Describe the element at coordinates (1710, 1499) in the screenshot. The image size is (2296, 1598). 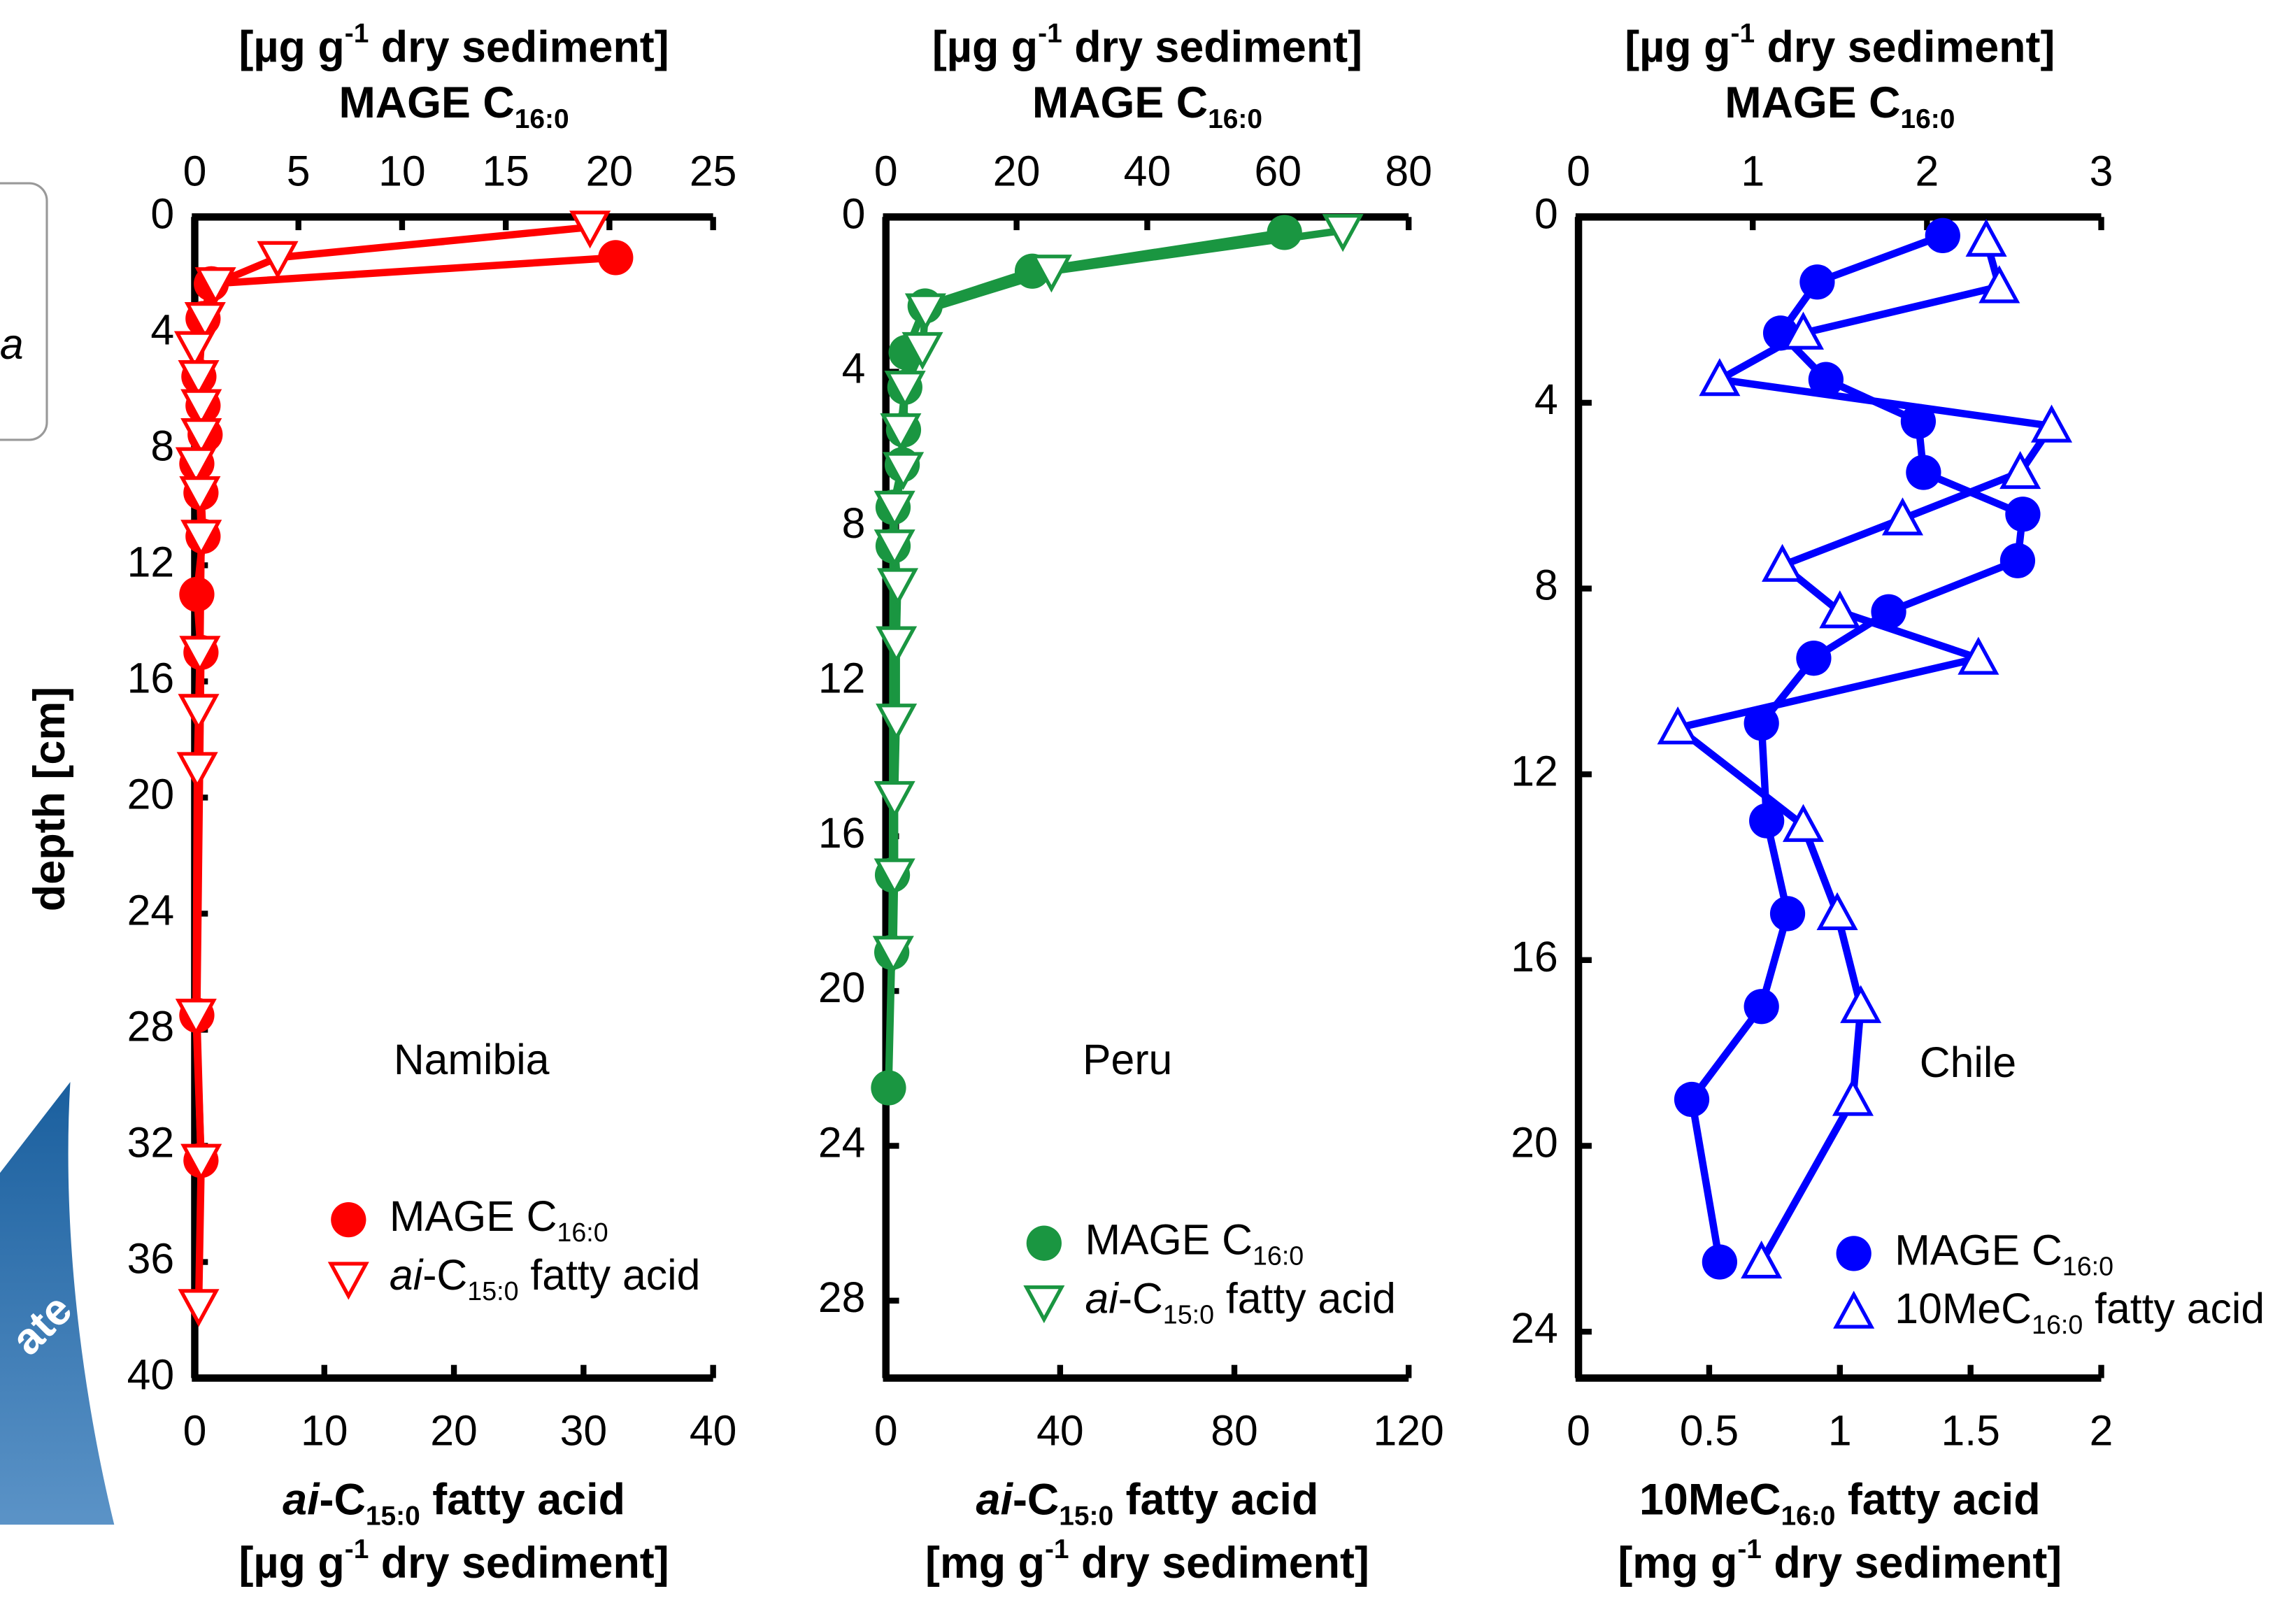
I see `text-part: 10MeC` at that location.